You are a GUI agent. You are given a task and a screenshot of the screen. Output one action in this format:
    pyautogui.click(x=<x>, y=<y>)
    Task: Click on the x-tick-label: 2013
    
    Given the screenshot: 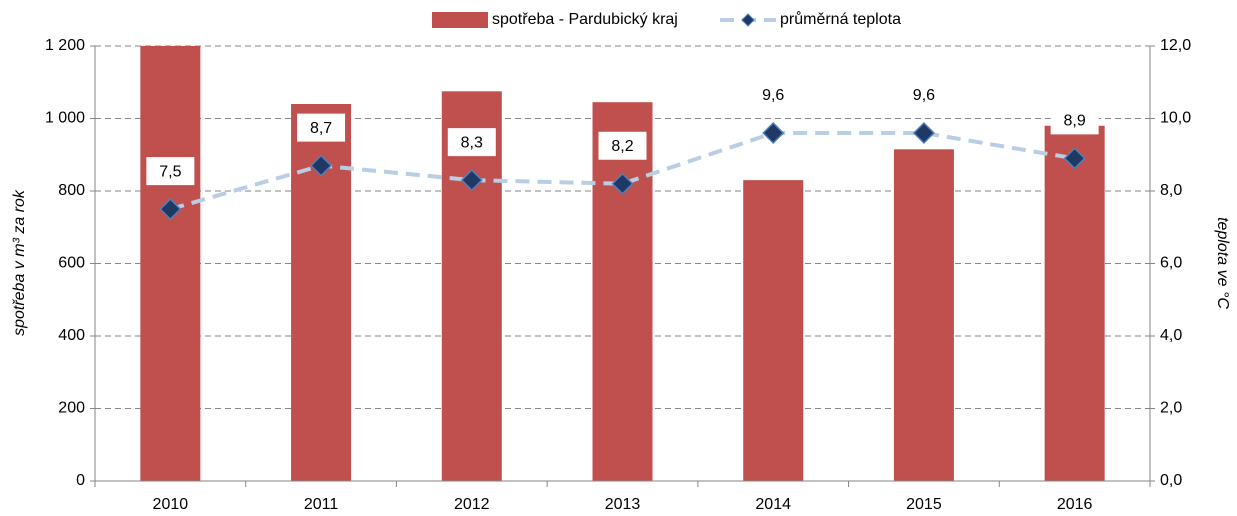 What is the action you would take?
    pyautogui.click(x=623, y=504)
    